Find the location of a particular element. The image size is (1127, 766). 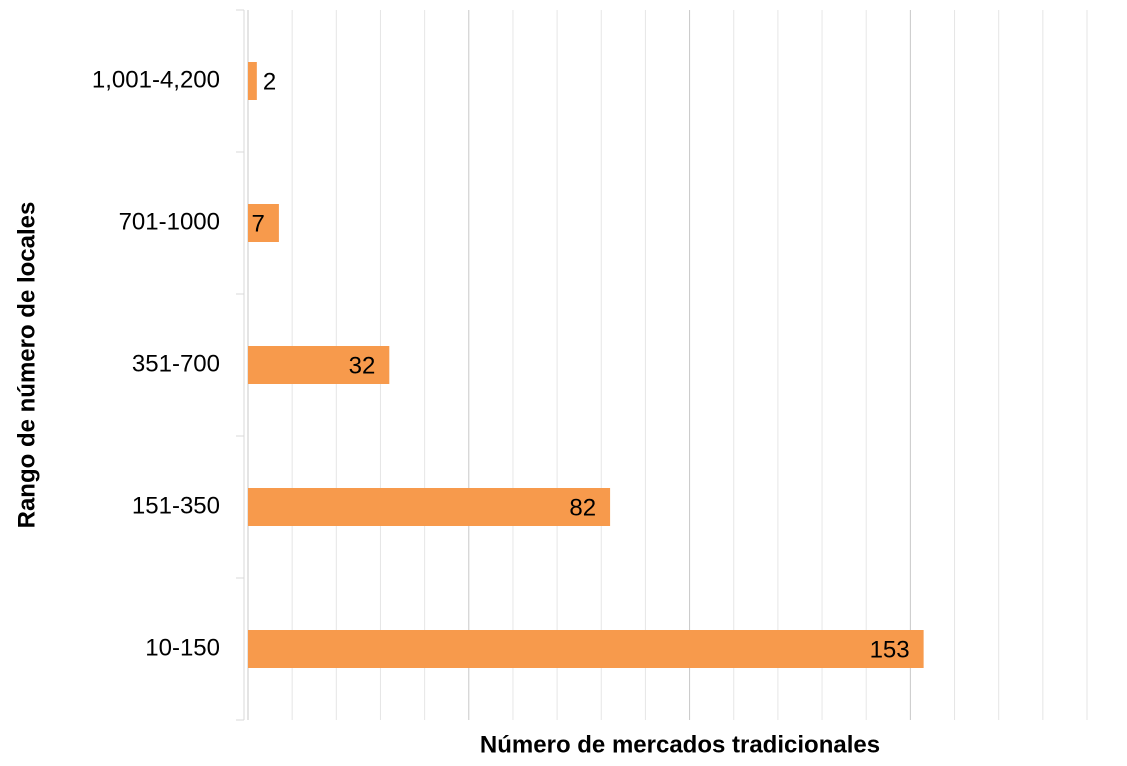

data-label: 153 is located at coordinates (890, 649).